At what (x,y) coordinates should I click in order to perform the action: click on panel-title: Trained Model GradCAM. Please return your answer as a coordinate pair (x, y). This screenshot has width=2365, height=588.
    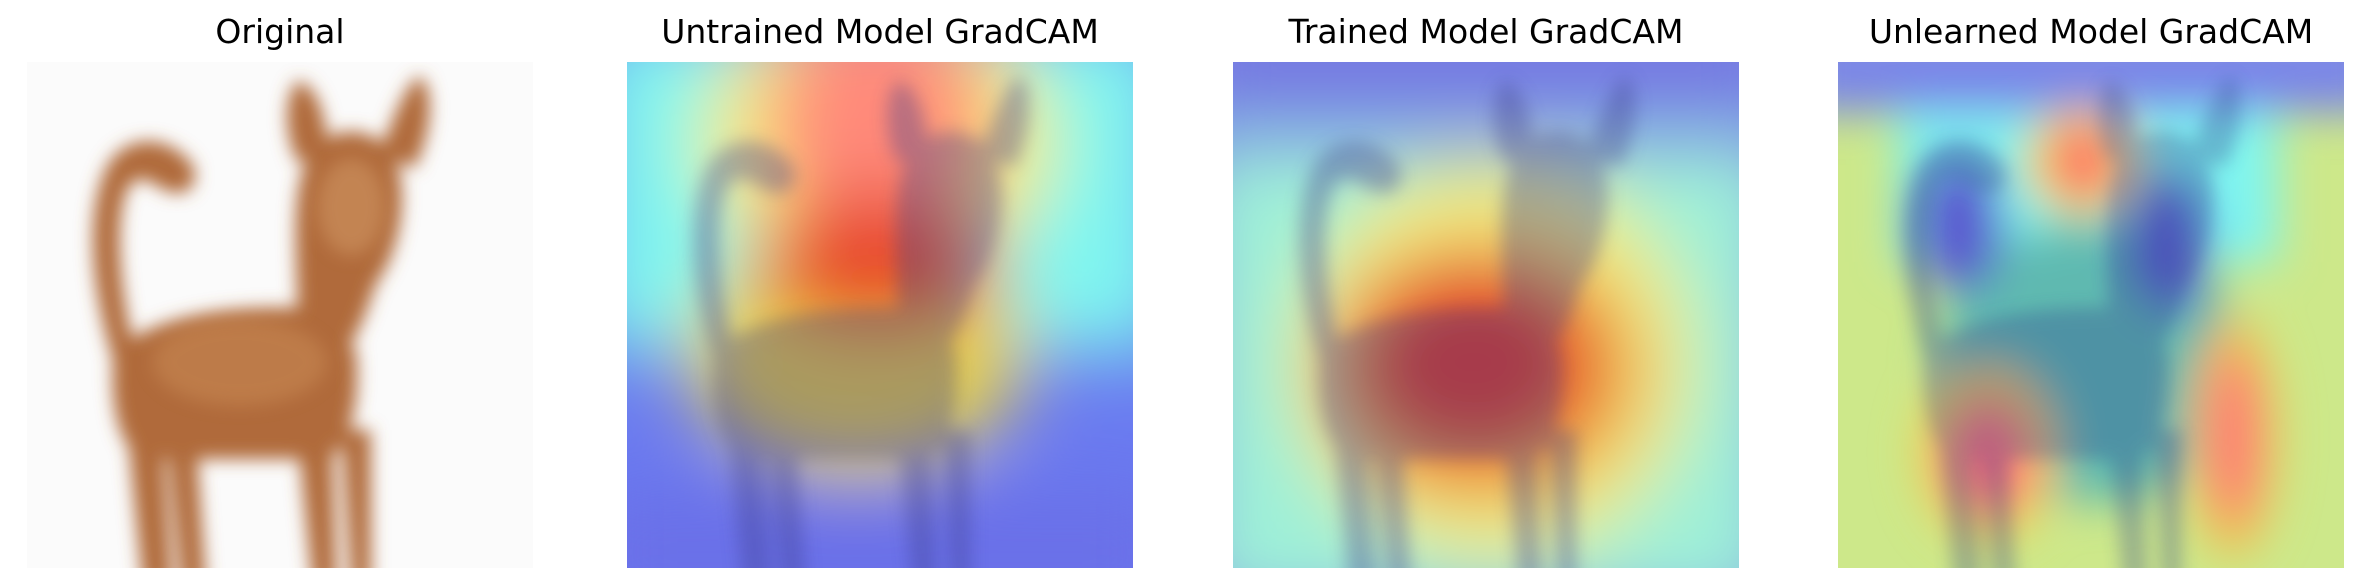
    Looking at the image, I should click on (1486, 31).